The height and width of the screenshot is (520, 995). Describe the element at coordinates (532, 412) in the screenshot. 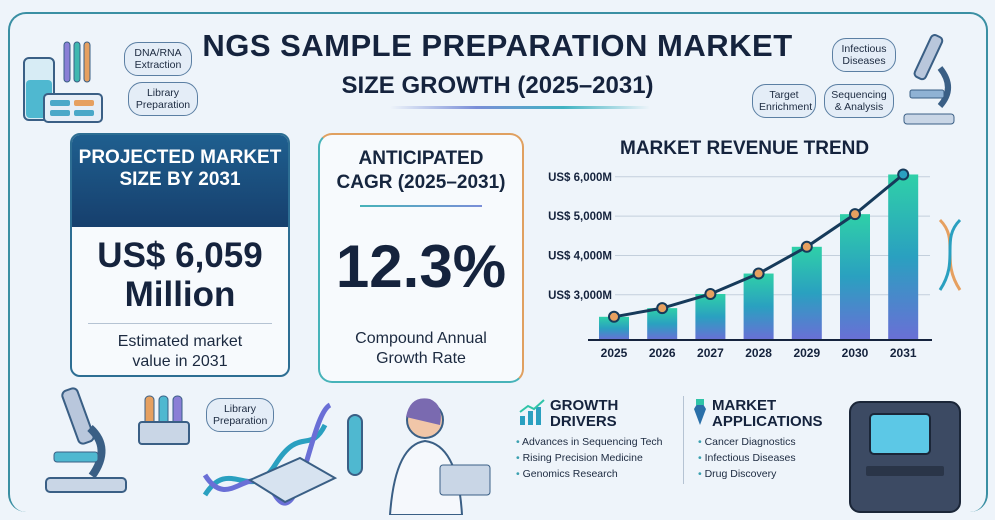

I see `growth-chart-icon` at that location.